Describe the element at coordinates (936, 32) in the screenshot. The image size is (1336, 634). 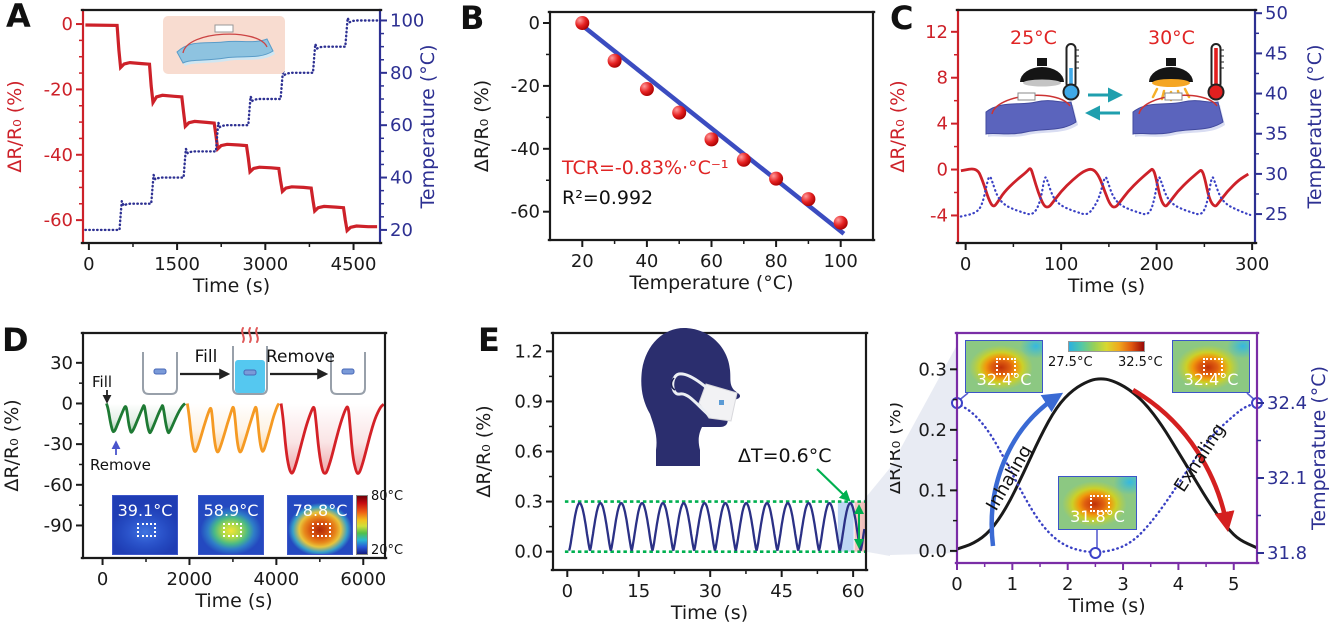
I see `svg-text: 12` at that location.